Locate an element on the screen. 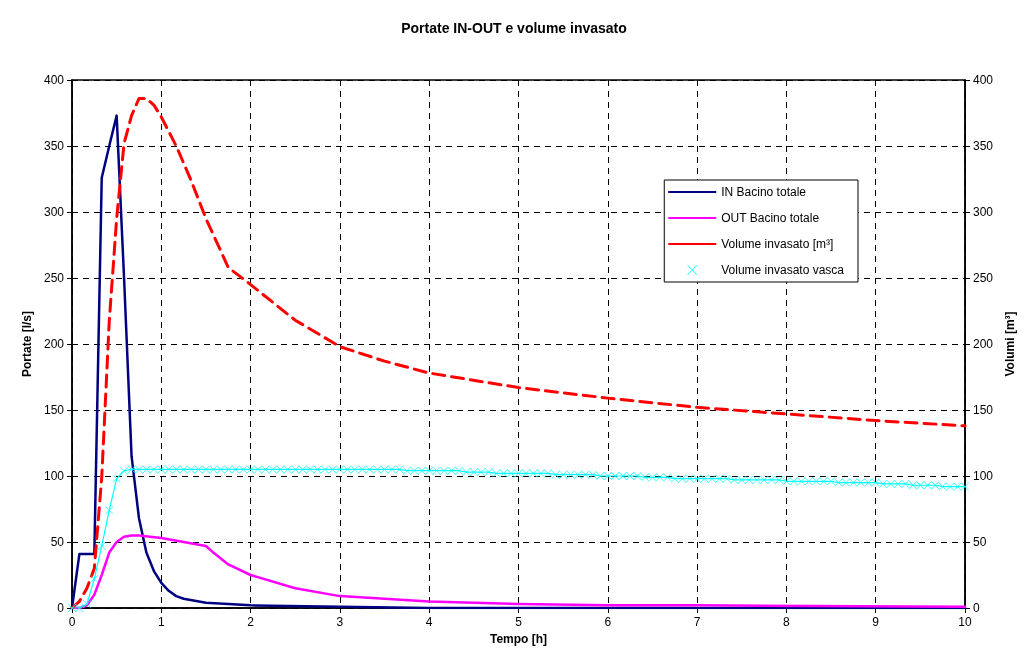 This screenshot has width=1028, height=666. x-tick-label: 3 is located at coordinates (340, 622).